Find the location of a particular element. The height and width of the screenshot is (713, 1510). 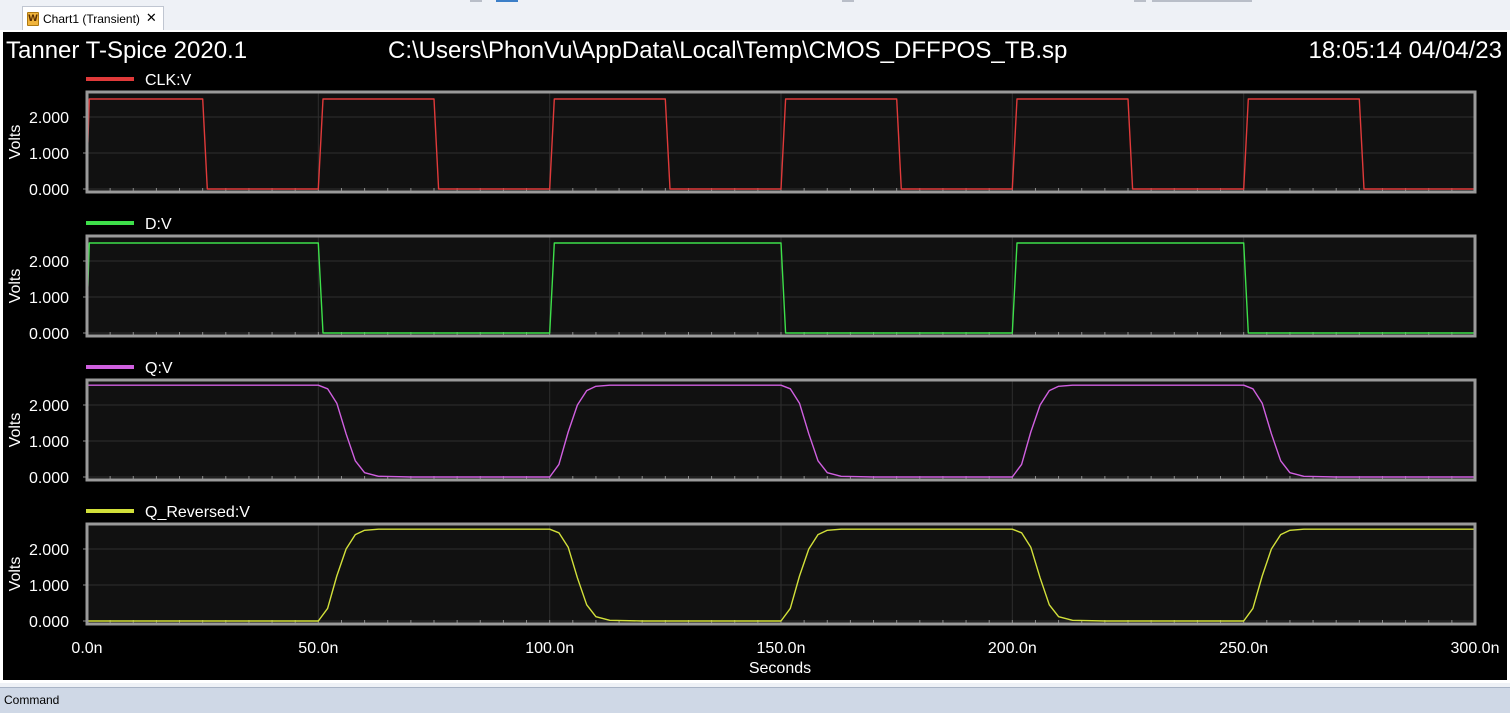

header-timestamp: 18:05:14 04/04/23 is located at coordinates (1405, 50).